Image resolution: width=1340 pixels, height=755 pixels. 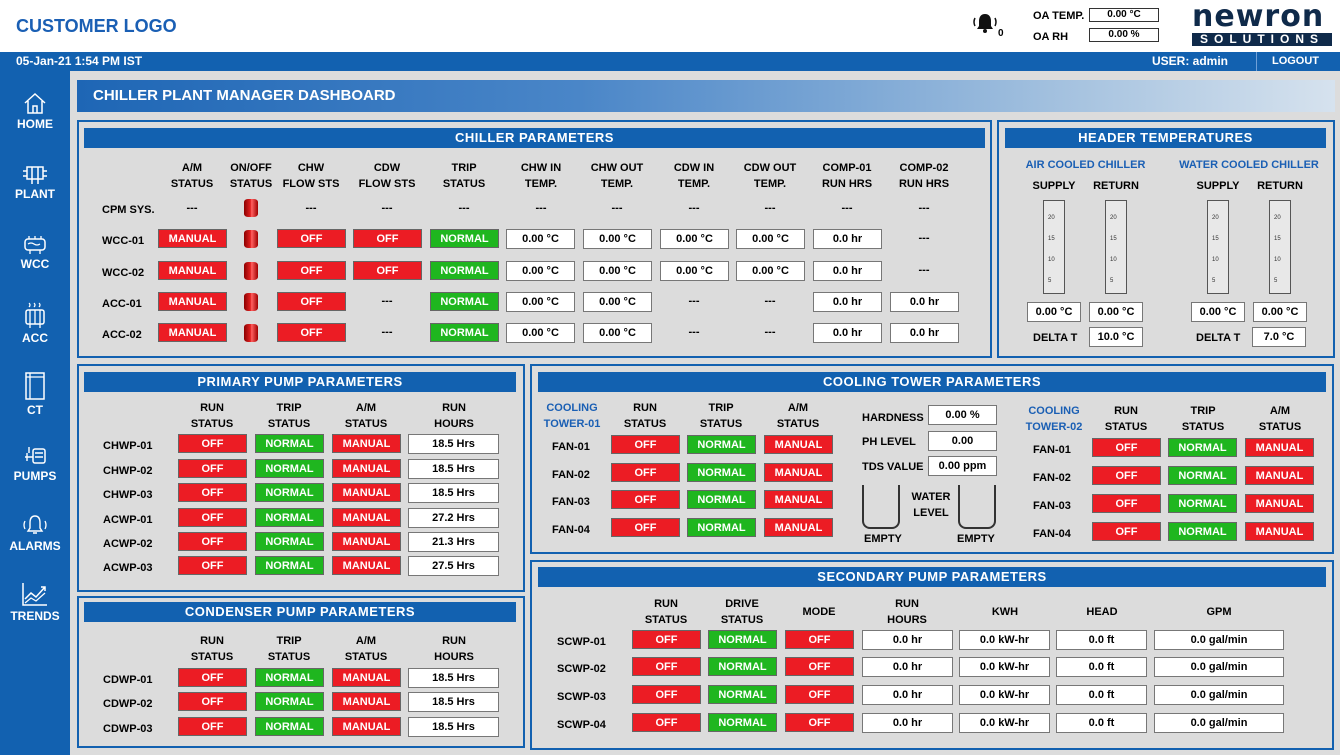 What do you see at coordinates (962, 466) in the screenshot?
I see `tds-value: 0.00 ppm` at bounding box center [962, 466].